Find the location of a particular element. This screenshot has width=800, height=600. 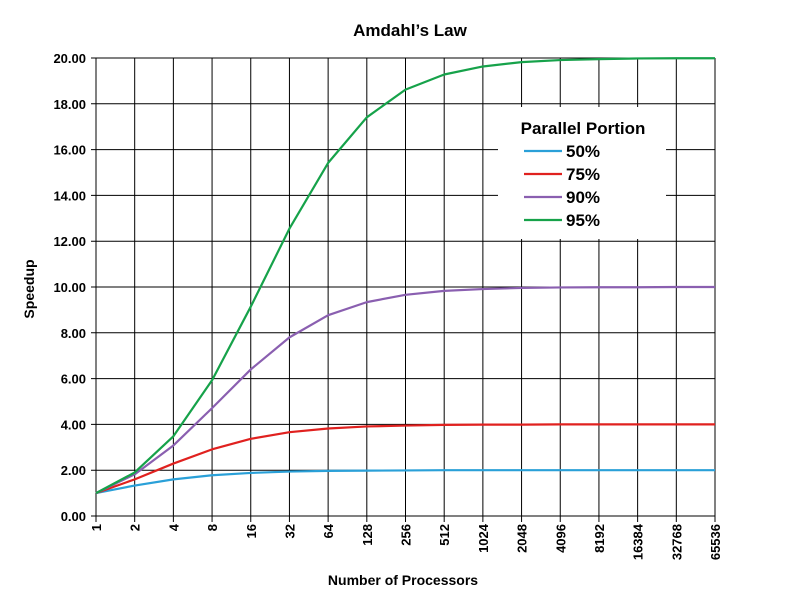

y-tick-label: 4.00 is located at coordinates (73, 424).